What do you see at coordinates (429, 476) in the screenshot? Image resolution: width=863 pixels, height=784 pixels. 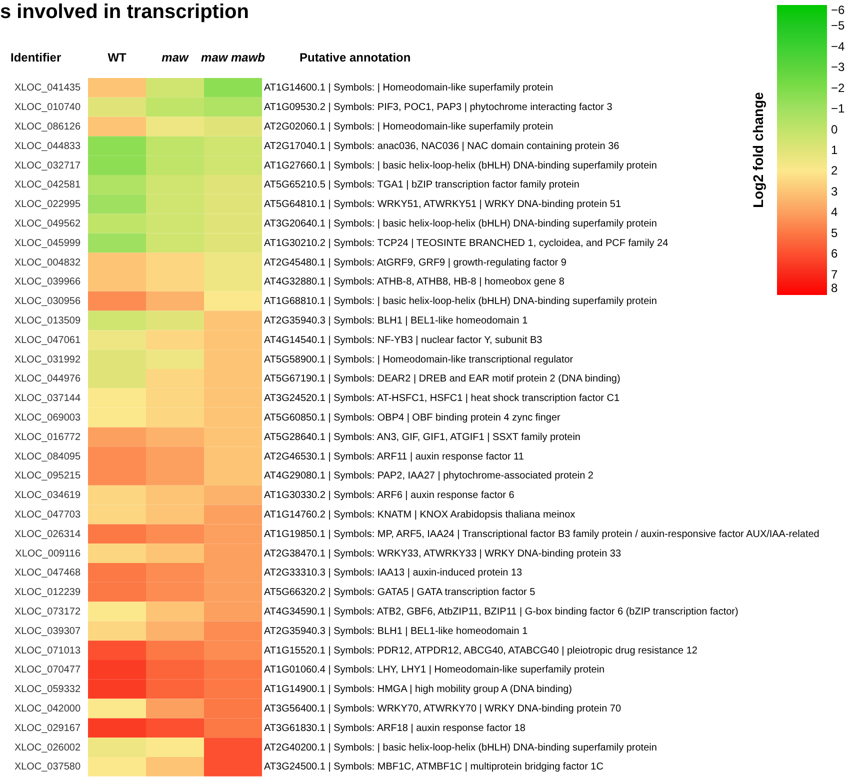 I see `y2-tick-label: AT4G29080.1 | Symbols: PAP2, IAA27 | phytochrome-associated protein 2` at bounding box center [429, 476].